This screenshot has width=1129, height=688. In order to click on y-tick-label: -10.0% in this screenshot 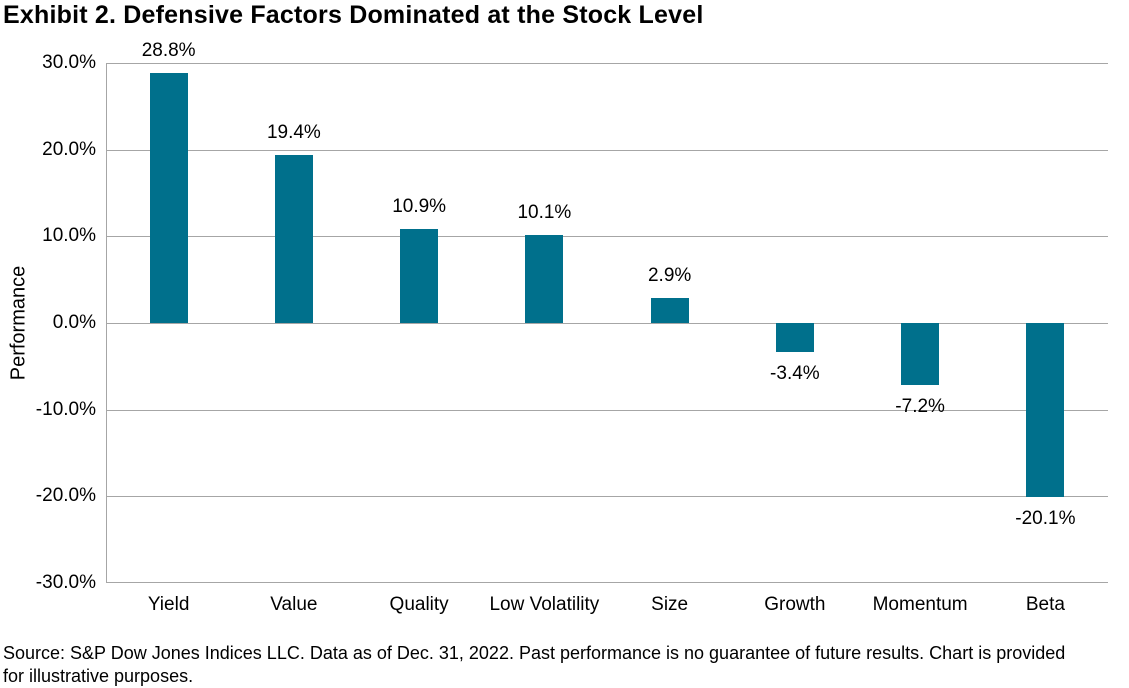, I will do `click(65, 409)`.